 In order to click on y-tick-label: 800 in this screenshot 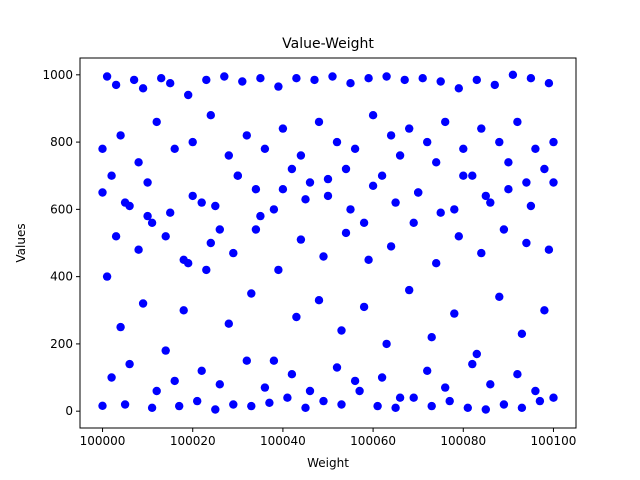, I will do `click(61, 142)`.